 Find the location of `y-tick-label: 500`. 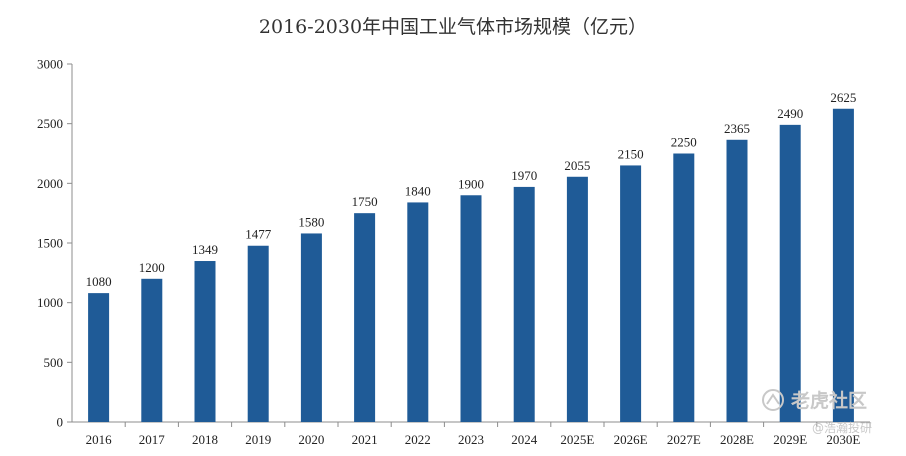

y-tick-label: 500 is located at coordinates (54, 362).